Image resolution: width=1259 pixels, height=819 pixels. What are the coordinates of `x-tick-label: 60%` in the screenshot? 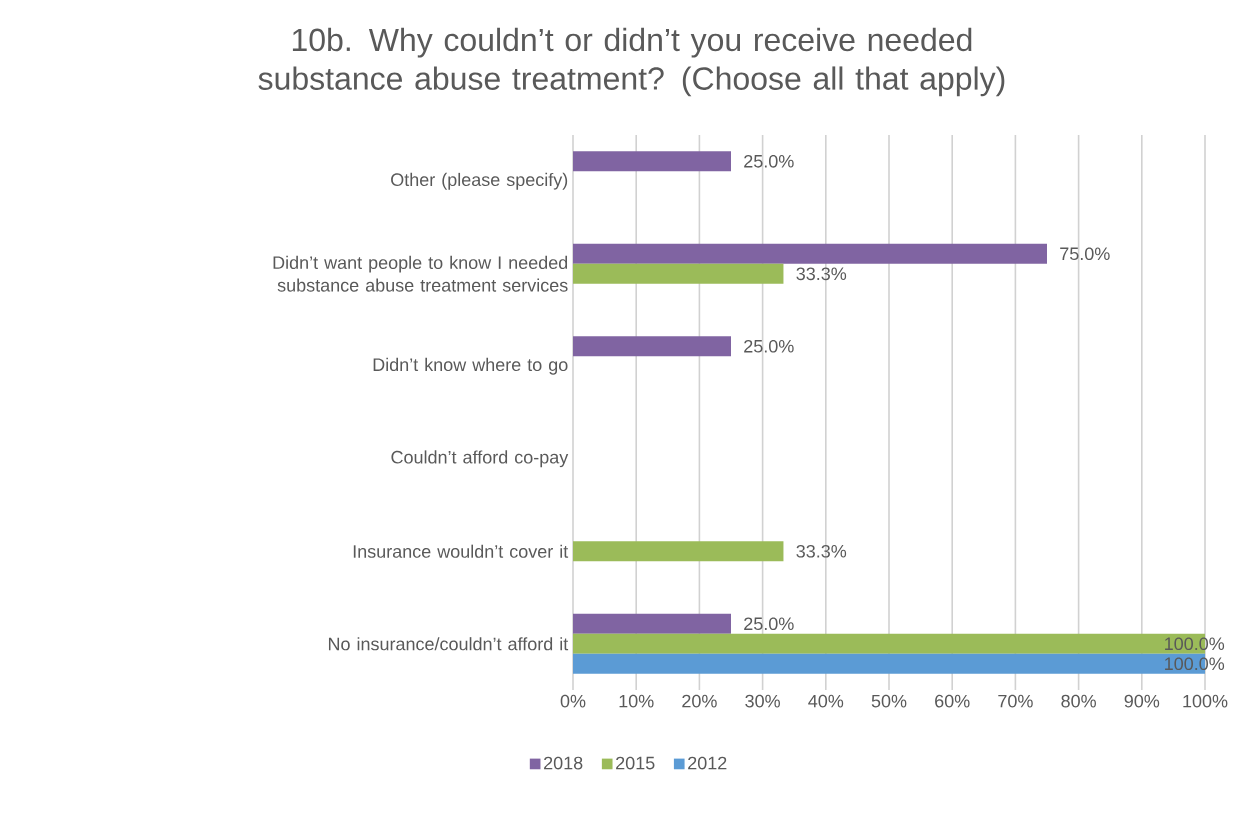 It's located at (952, 701).